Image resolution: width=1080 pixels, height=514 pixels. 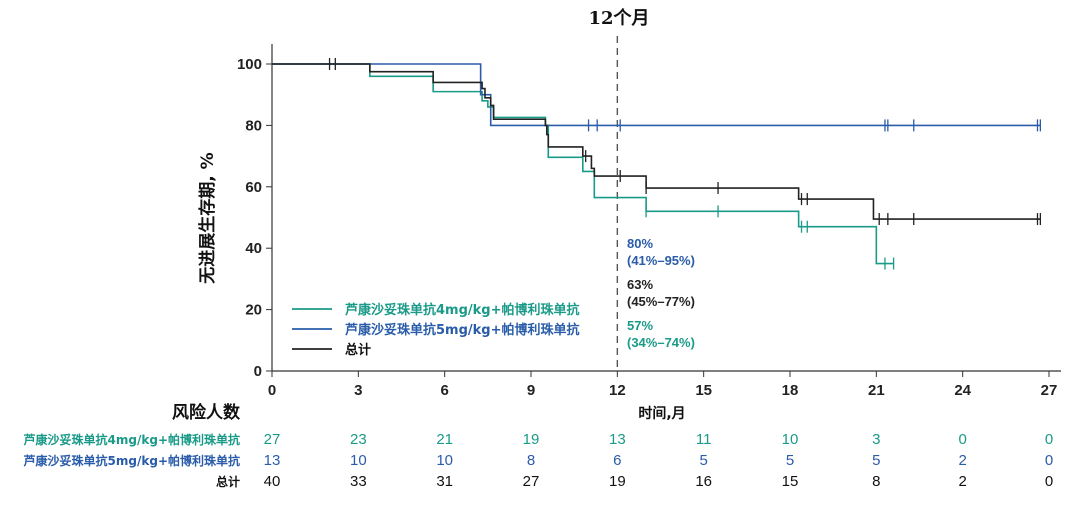 What do you see at coordinates (618, 18) in the screenshot?
I see `chart-title: 12个月` at bounding box center [618, 18].